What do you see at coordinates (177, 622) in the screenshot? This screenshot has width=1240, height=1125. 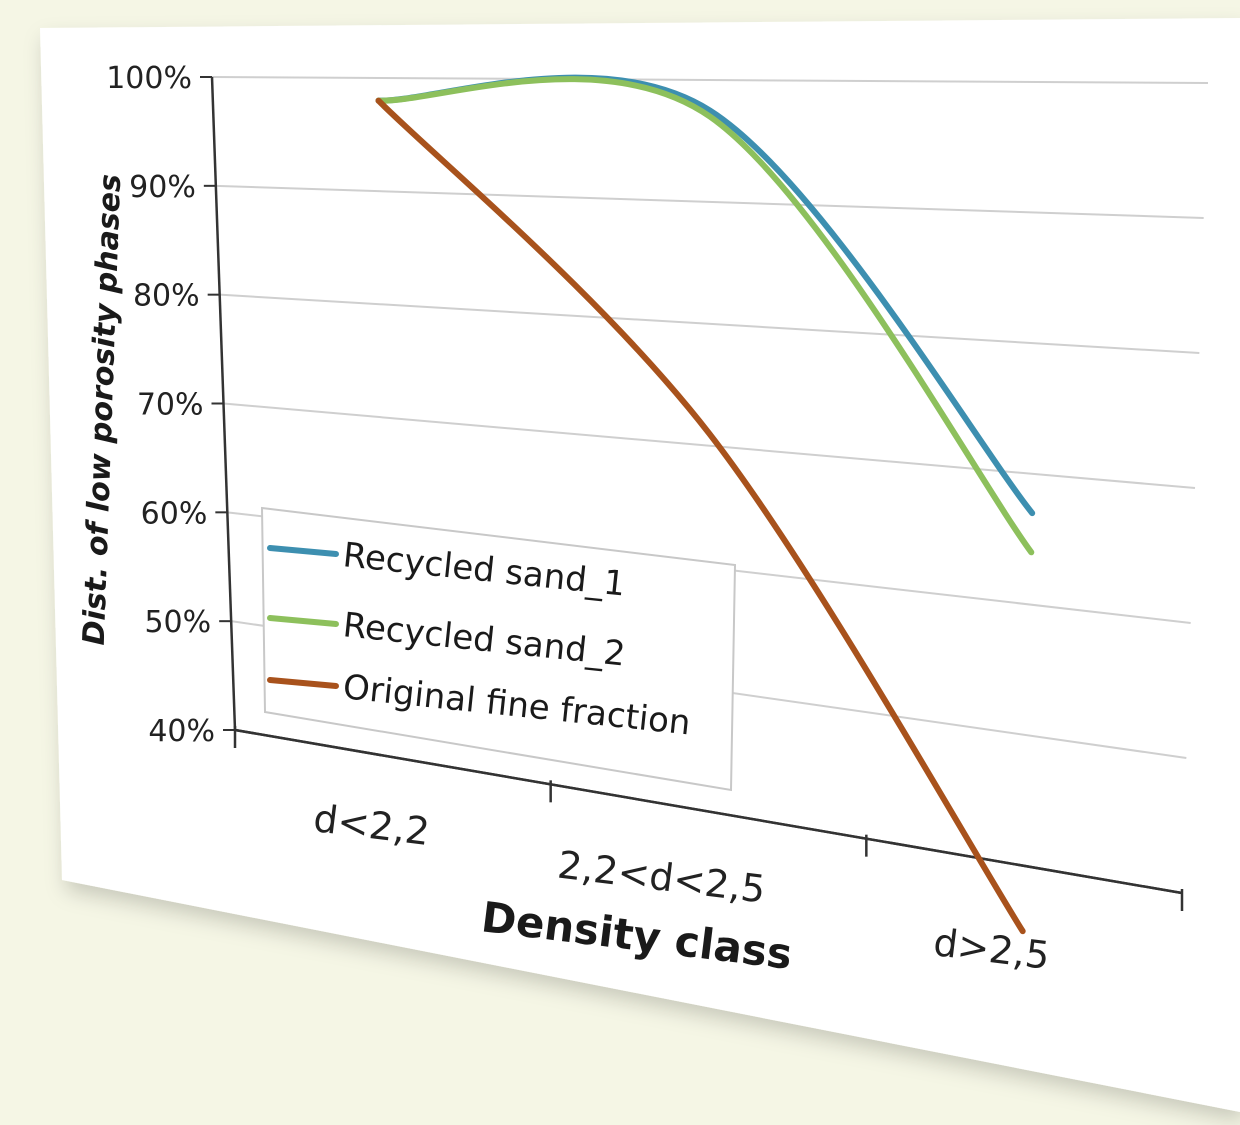 I see `y-tick-label: 50%` at bounding box center [177, 622].